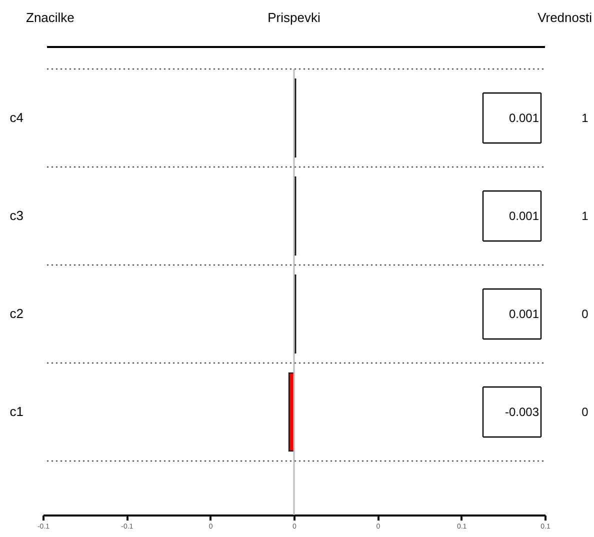 Image resolution: width=594 pixels, height=537 pixels. Describe the element at coordinates (17, 313) in the screenshot. I see `y-tick-label: c2` at that location.